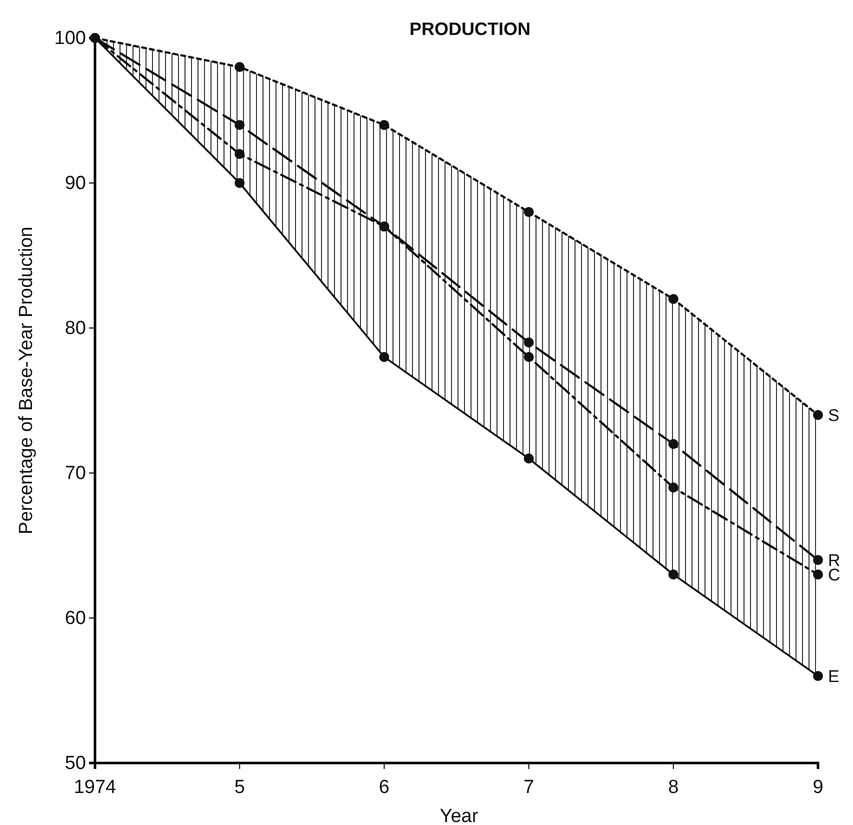 The height and width of the screenshot is (825, 853). Describe the element at coordinates (70, 39) in the screenshot. I see `y-tick-label: 100` at that location.